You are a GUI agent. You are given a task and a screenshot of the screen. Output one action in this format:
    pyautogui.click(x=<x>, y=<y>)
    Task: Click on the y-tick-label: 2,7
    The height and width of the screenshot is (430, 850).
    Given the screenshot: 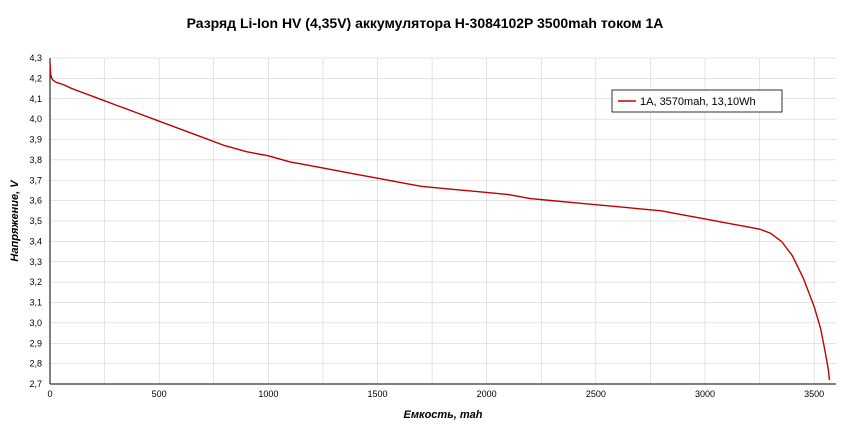 What is the action you would take?
    pyautogui.click(x=35, y=384)
    